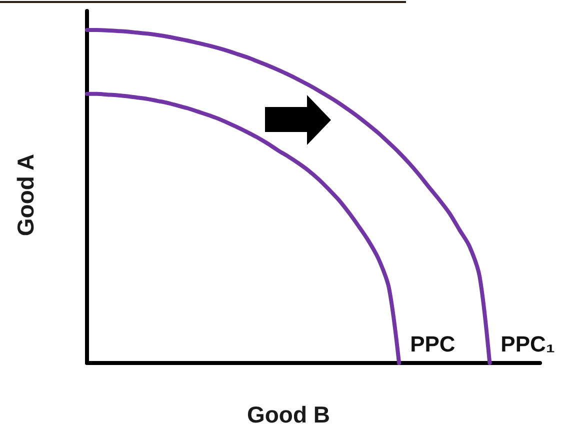  I want to click on y-axis-title: Good A, so click(25, 195).